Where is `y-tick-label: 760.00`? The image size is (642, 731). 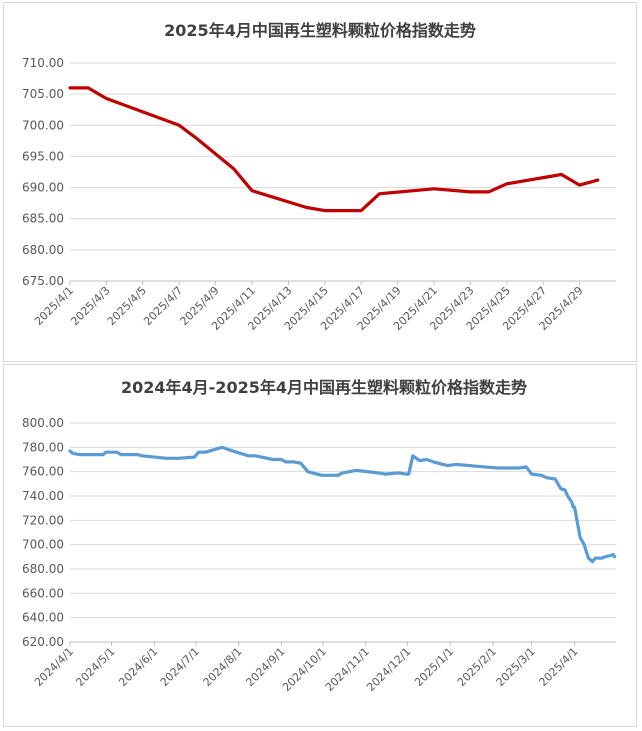 y-tick-label: 760.00 is located at coordinates (43, 472).